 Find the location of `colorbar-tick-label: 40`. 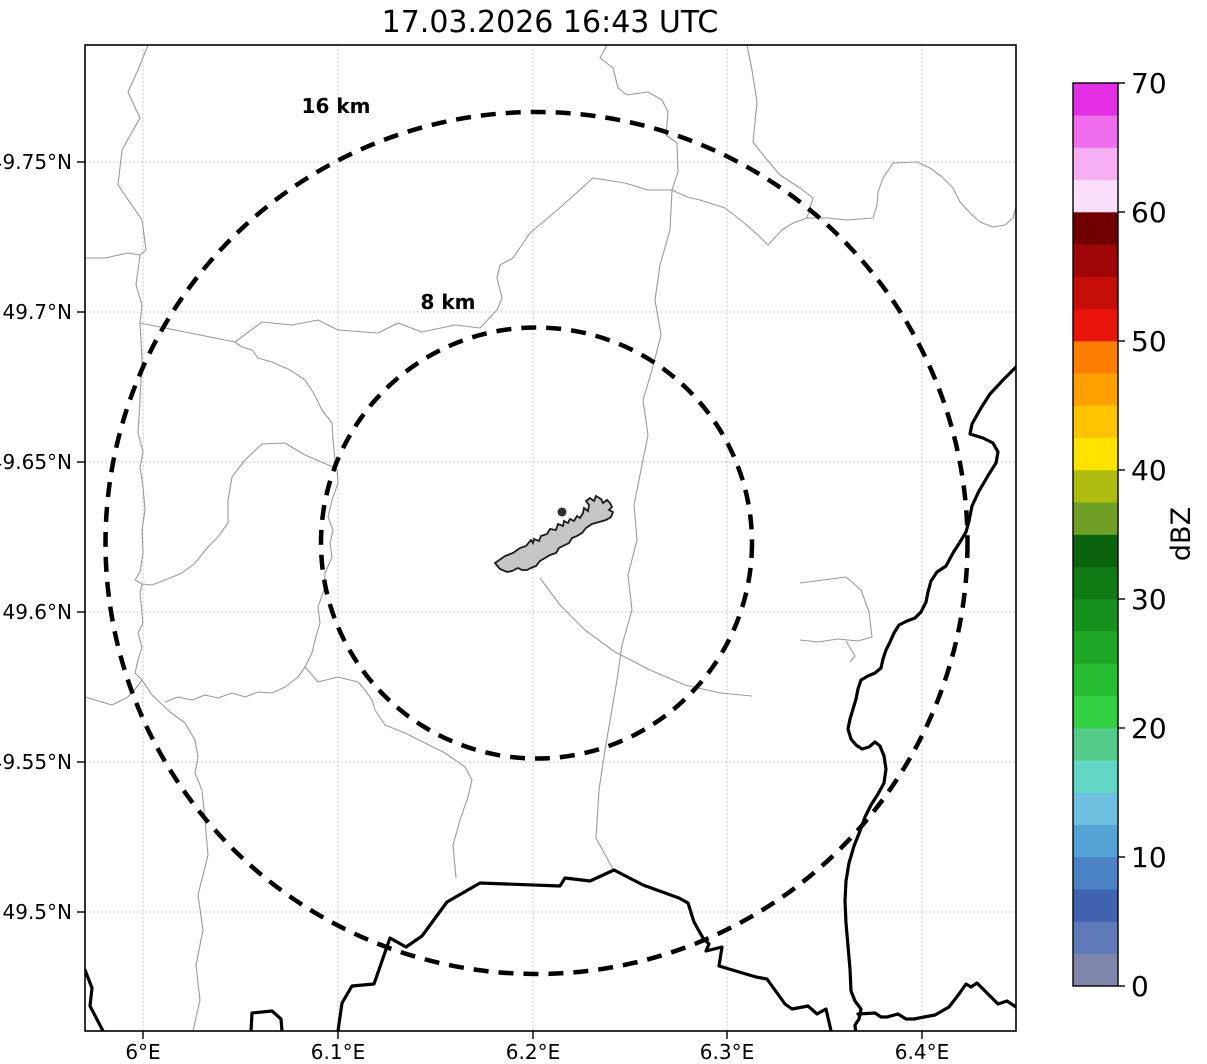

colorbar-tick-label: 40 is located at coordinates (1149, 470).